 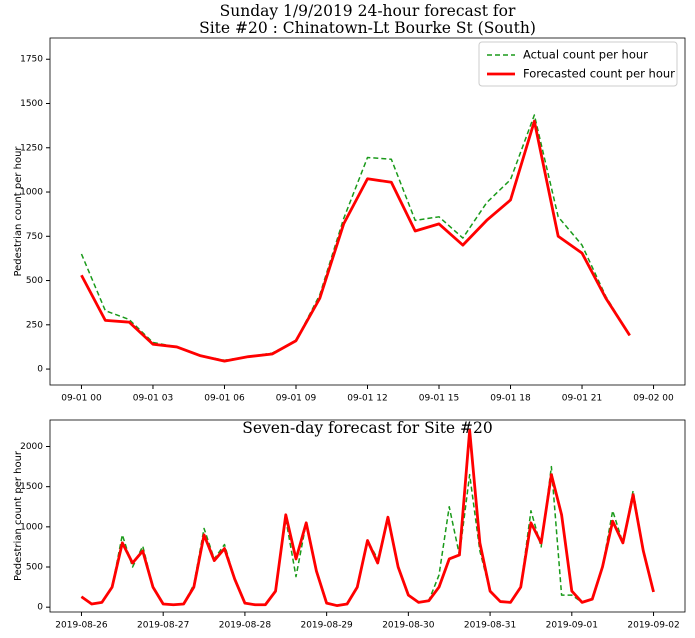 What do you see at coordinates (153, 399) in the screenshot?
I see `x-tick-label: 09-01 03` at bounding box center [153, 399].